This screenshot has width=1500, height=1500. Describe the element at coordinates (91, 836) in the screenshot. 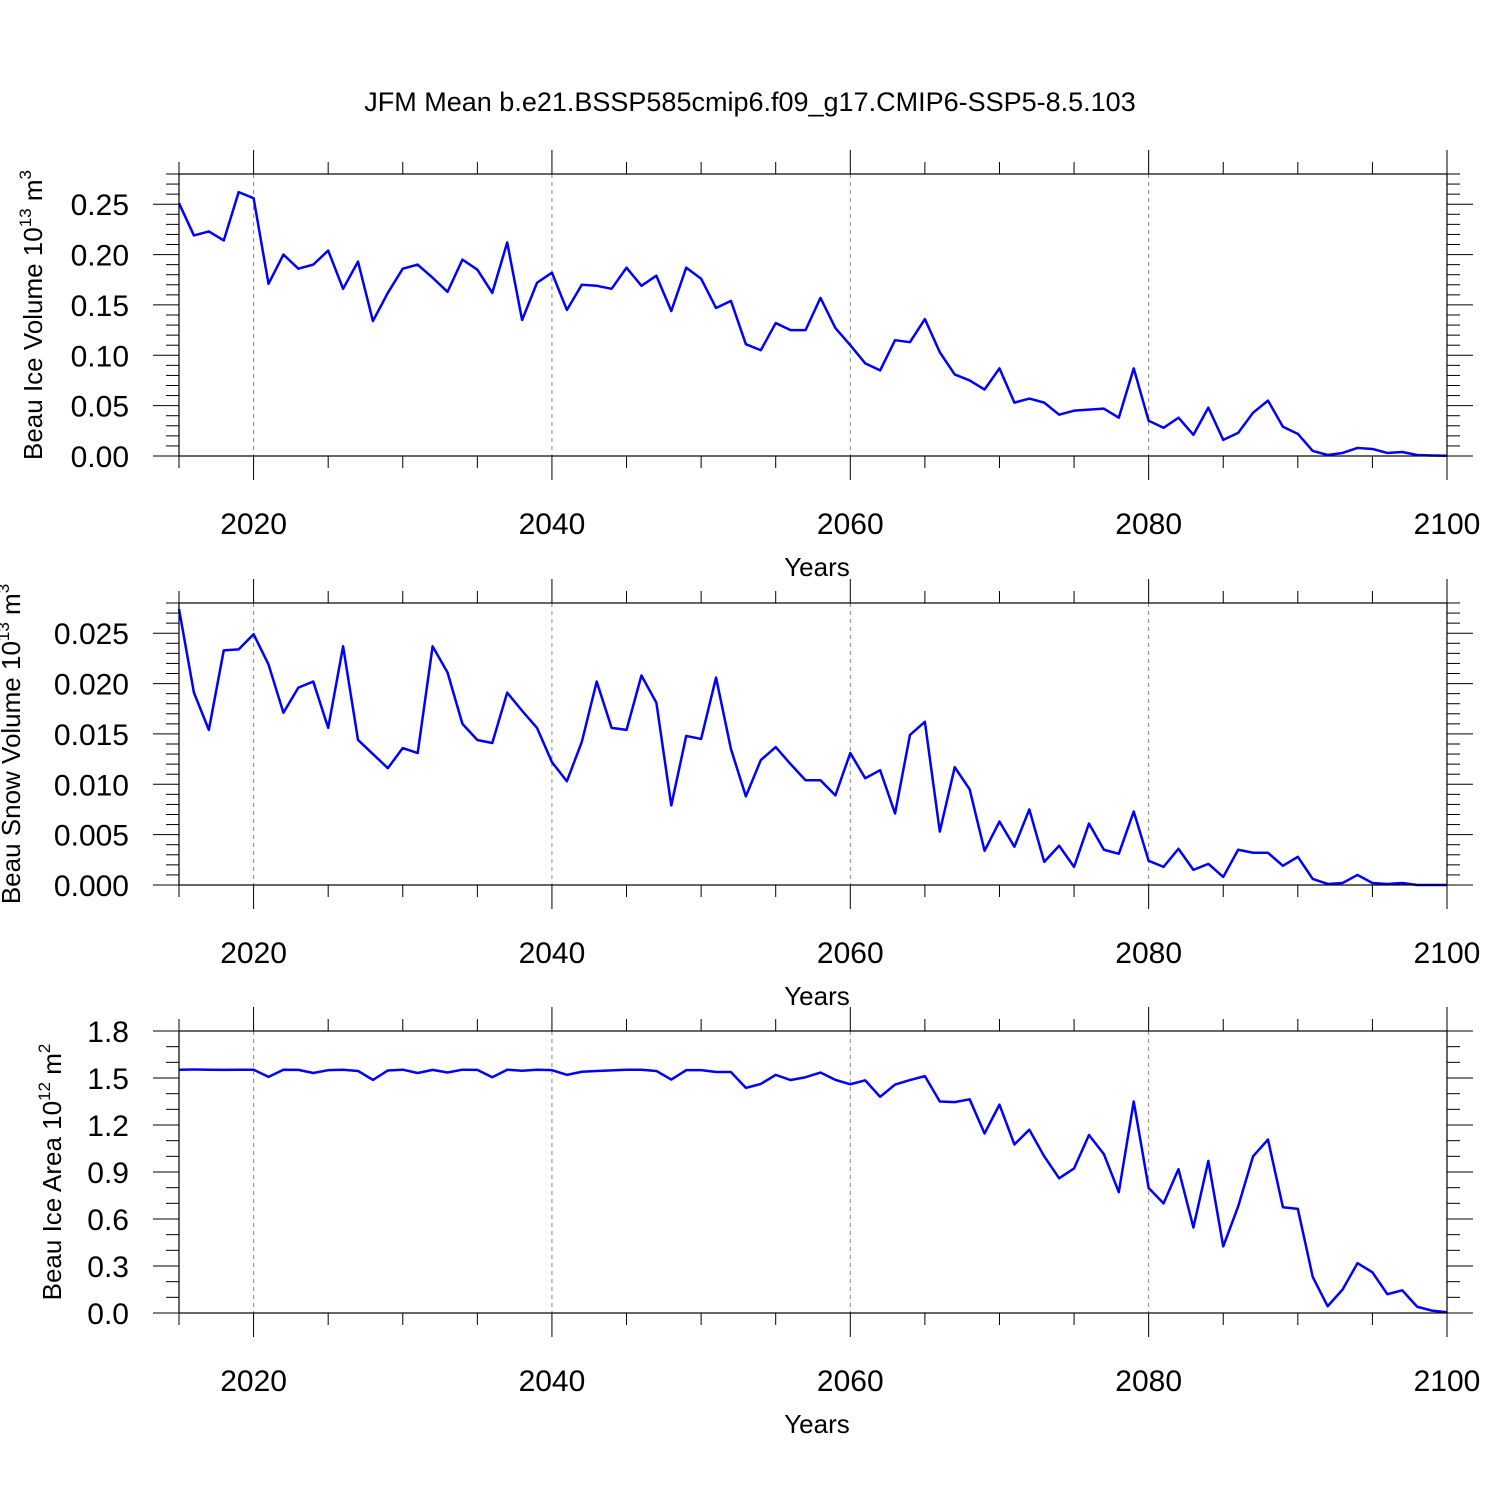

I see `snow-volume-ytick-label: 0.005` at that location.